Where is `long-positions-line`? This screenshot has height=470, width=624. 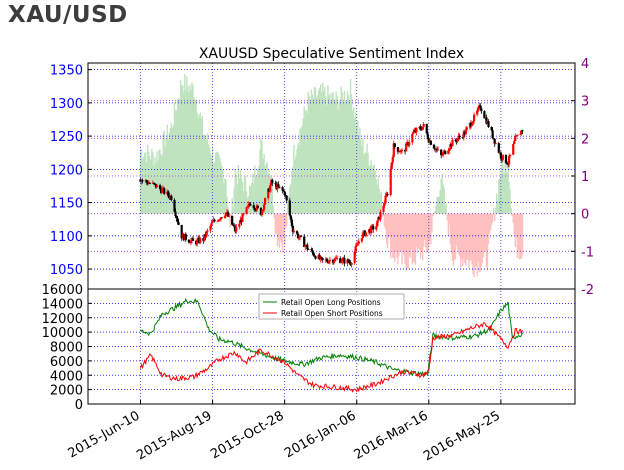 long-positions-line is located at coordinates (331, 337).